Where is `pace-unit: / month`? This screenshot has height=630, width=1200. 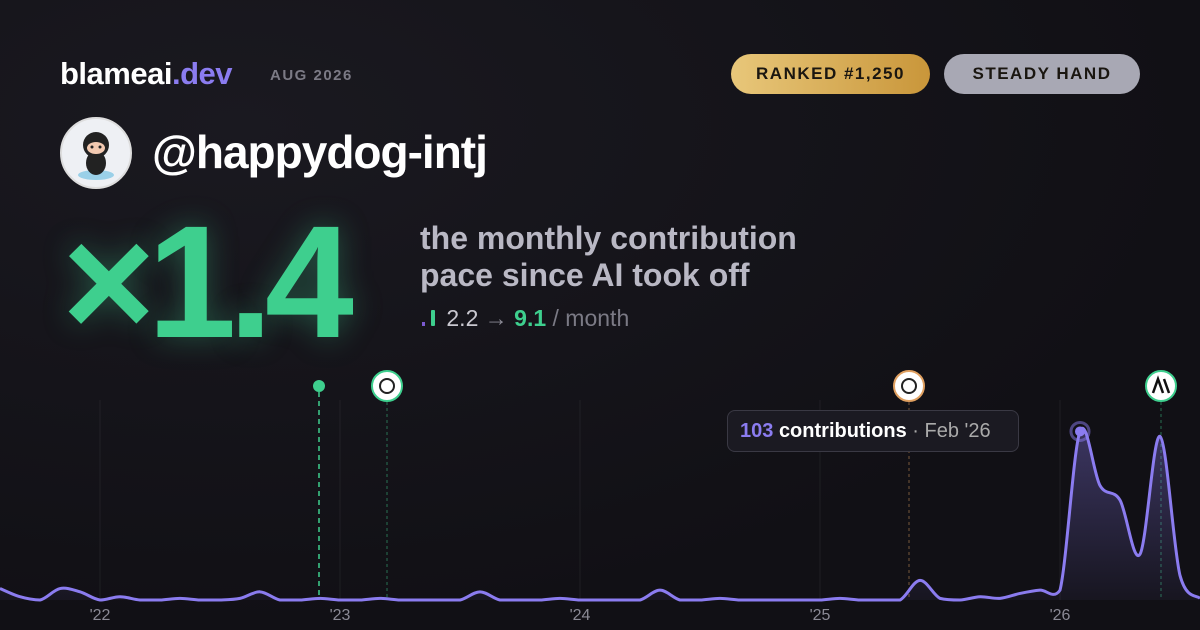 pace-unit: / month is located at coordinates (591, 318).